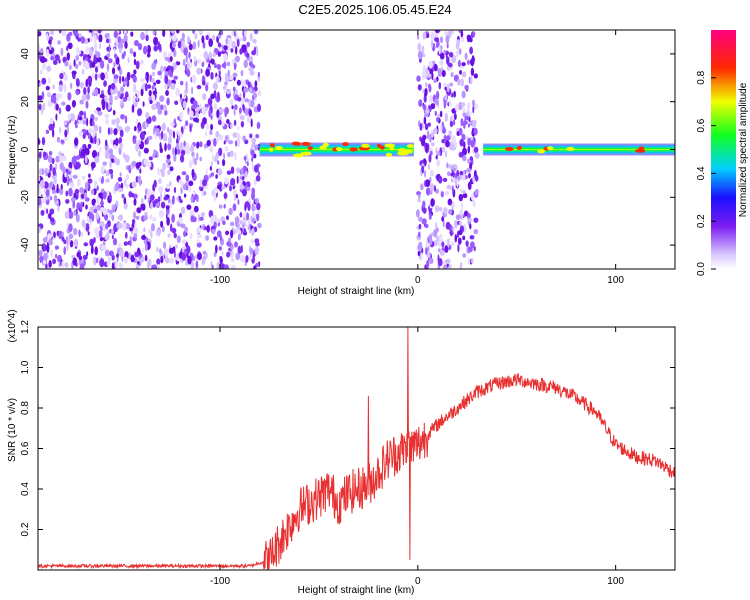 This screenshot has width=750, height=600. I want to click on snr-y-axis-label: SNR (10 * v/v), so click(12, 430).